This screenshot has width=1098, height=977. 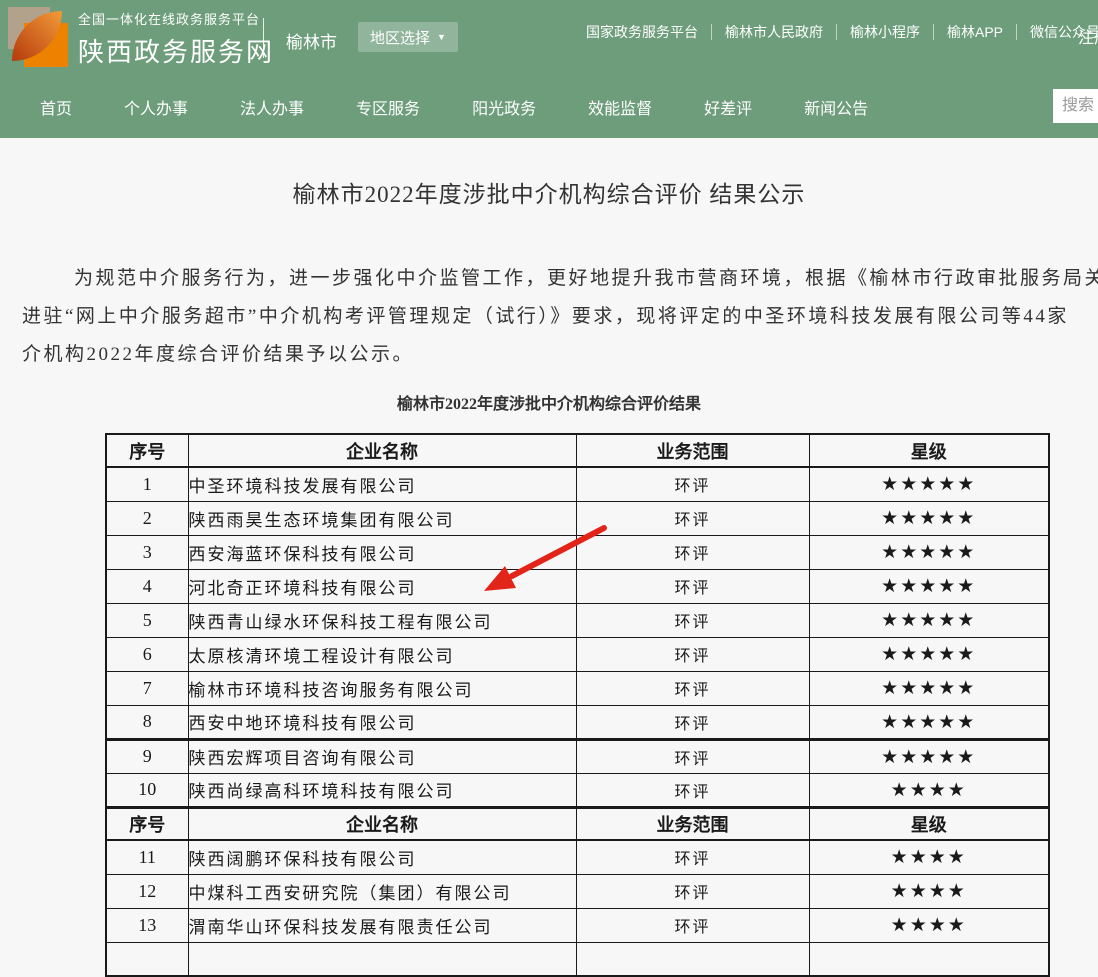 What do you see at coordinates (400, 38) in the screenshot?
I see `region-selector-label: 地区选择` at bounding box center [400, 38].